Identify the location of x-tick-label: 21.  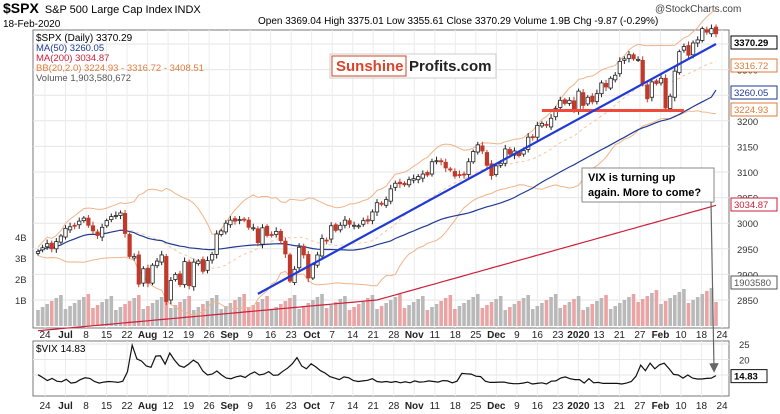
(374, 335).